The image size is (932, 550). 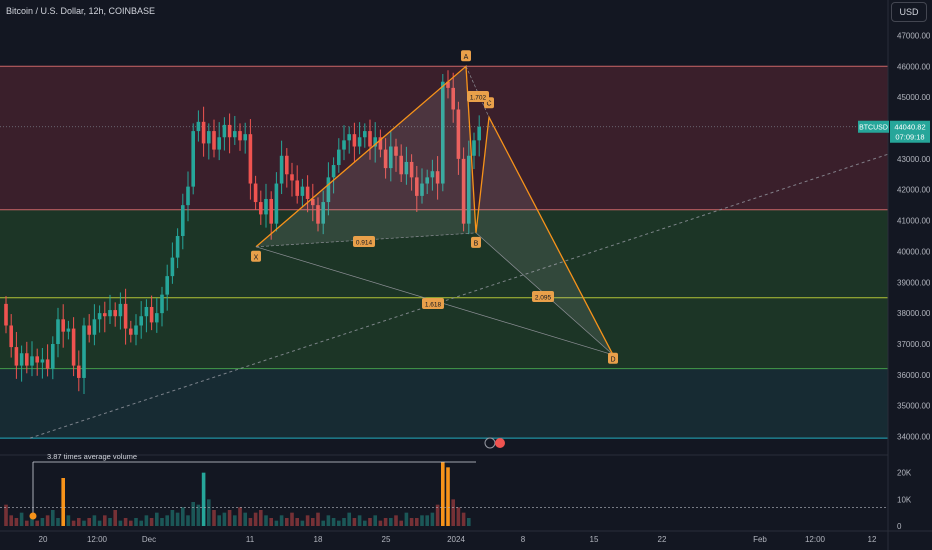 I want to click on price-tick-label: 39000.00, so click(x=914, y=282).